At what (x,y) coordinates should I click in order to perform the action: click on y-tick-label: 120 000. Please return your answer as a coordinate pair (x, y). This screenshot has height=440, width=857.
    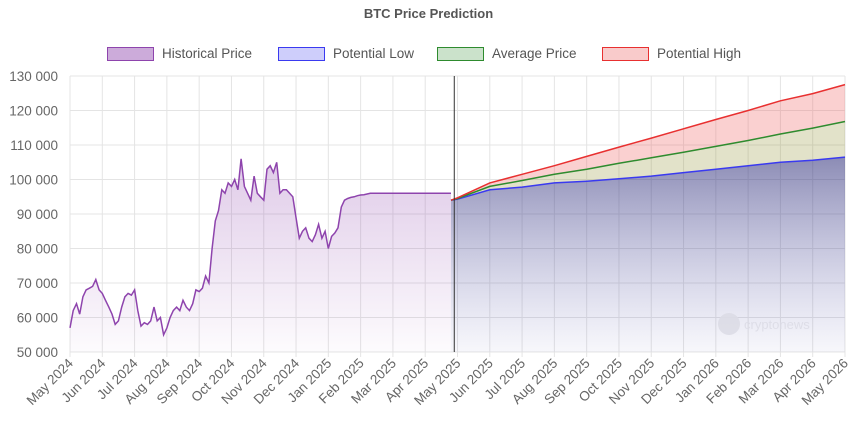
    Looking at the image, I should click on (33, 111).